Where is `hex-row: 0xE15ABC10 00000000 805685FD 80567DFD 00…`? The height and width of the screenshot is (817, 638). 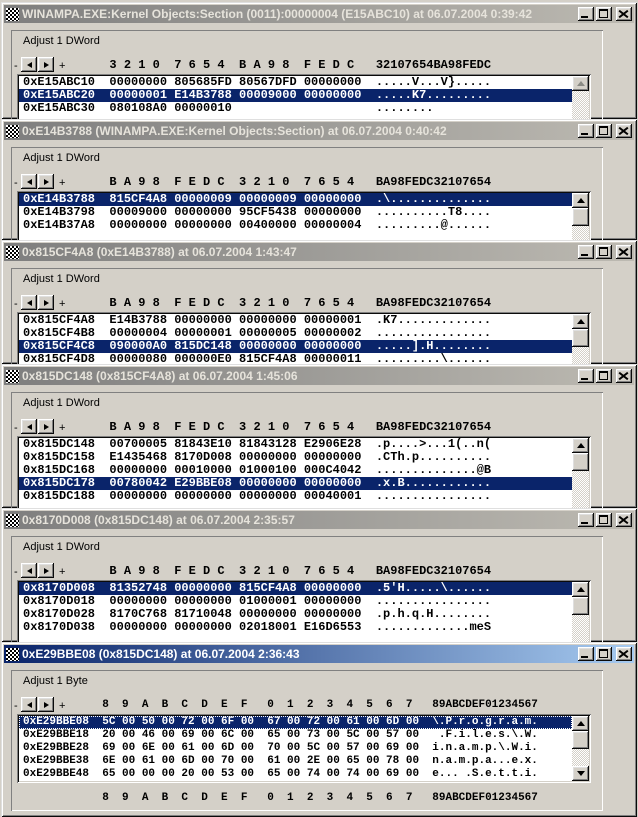
hex-row: 0xE15ABC10 00000000 805685FD 80567DFD 00… is located at coordinates (257, 82).